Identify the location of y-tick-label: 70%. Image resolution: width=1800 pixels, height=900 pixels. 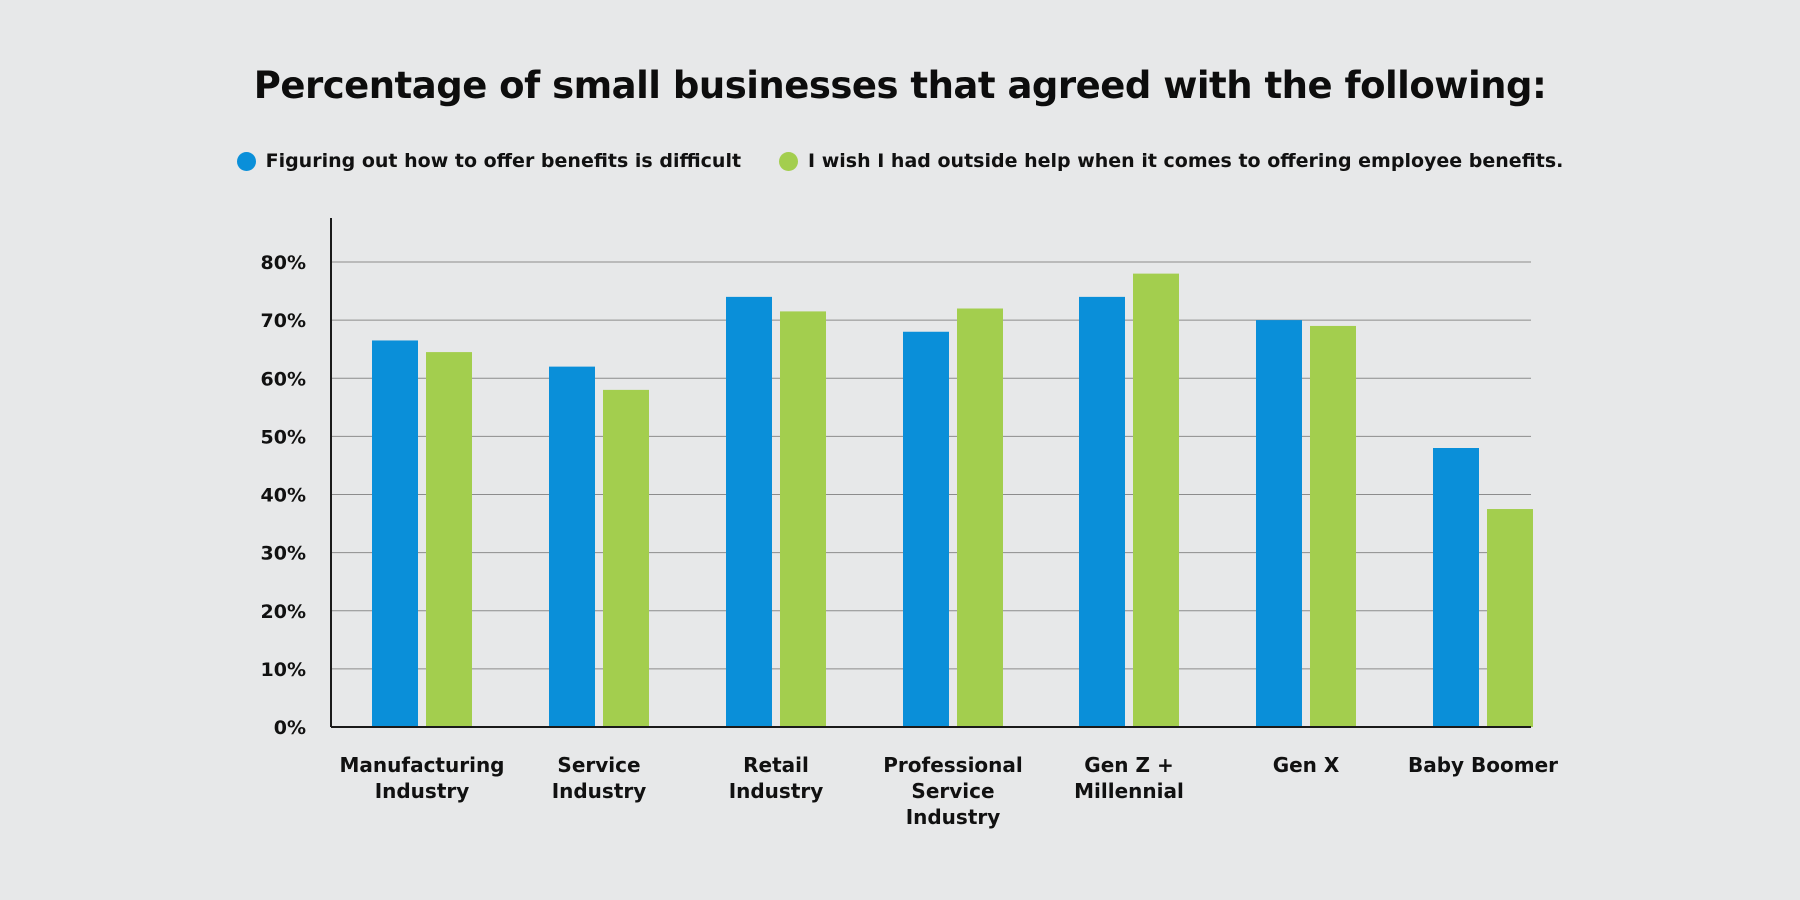
(283, 321).